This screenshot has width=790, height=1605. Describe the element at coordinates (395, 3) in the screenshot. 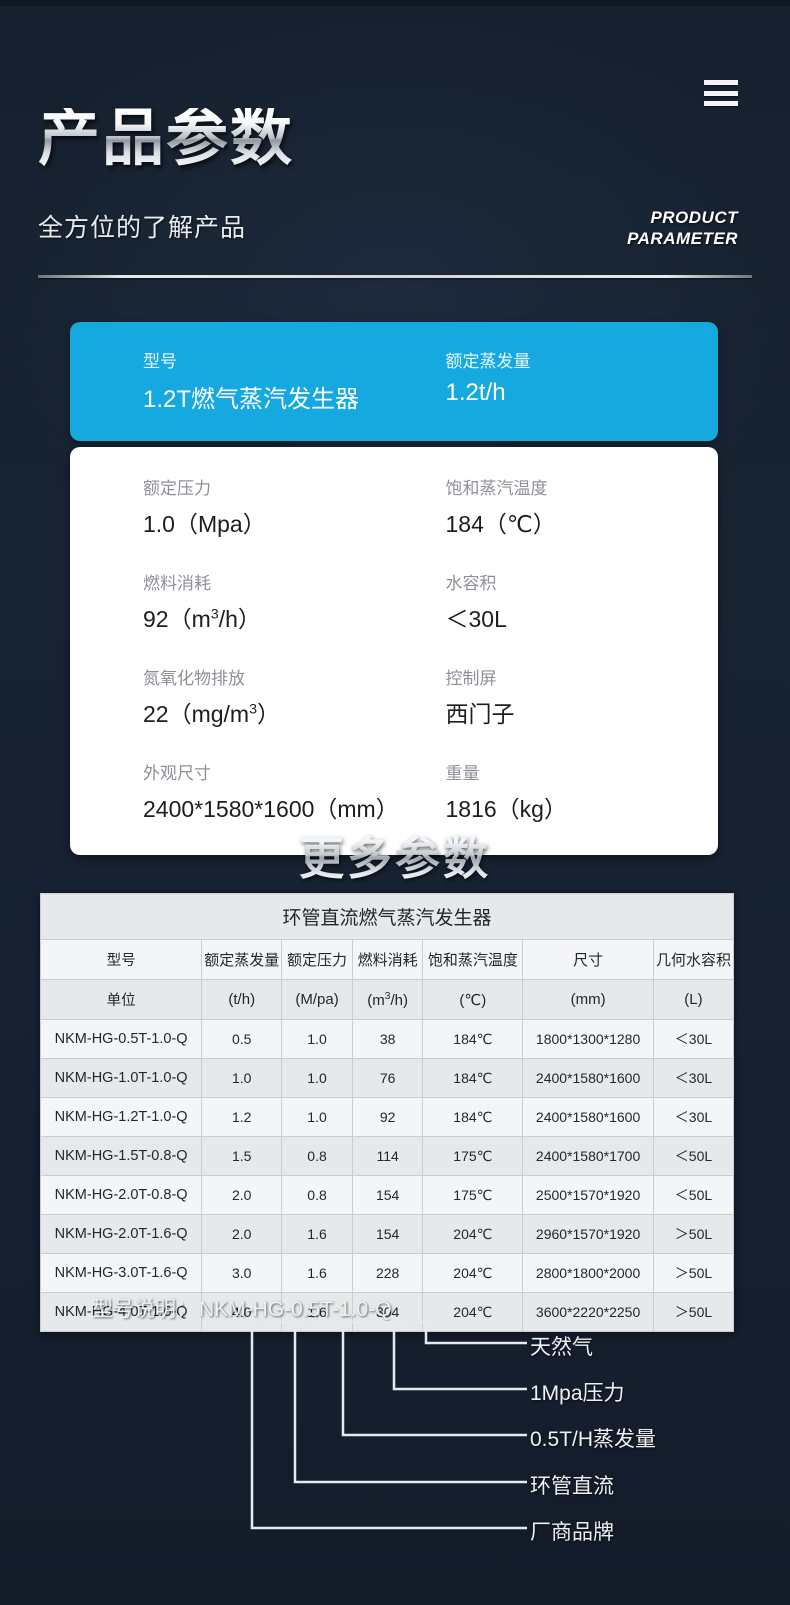

I see `top-edge-strip` at that location.